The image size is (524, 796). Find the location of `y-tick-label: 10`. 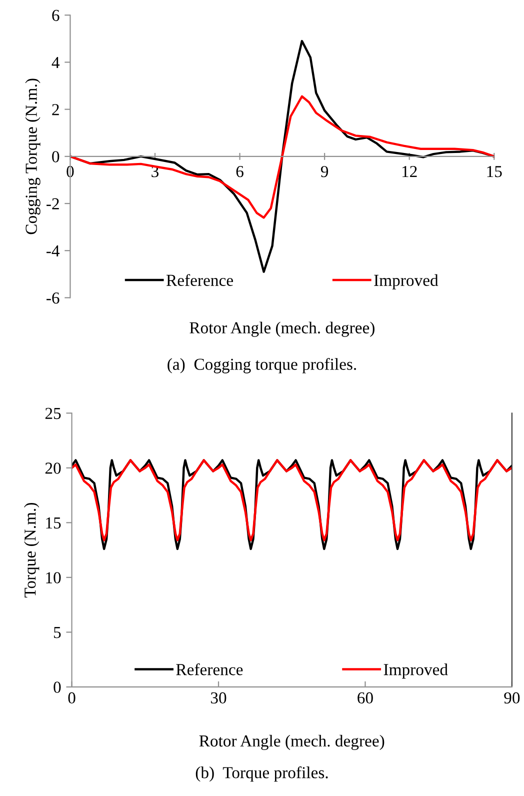

y-tick-label: 10 is located at coordinates (53, 578).